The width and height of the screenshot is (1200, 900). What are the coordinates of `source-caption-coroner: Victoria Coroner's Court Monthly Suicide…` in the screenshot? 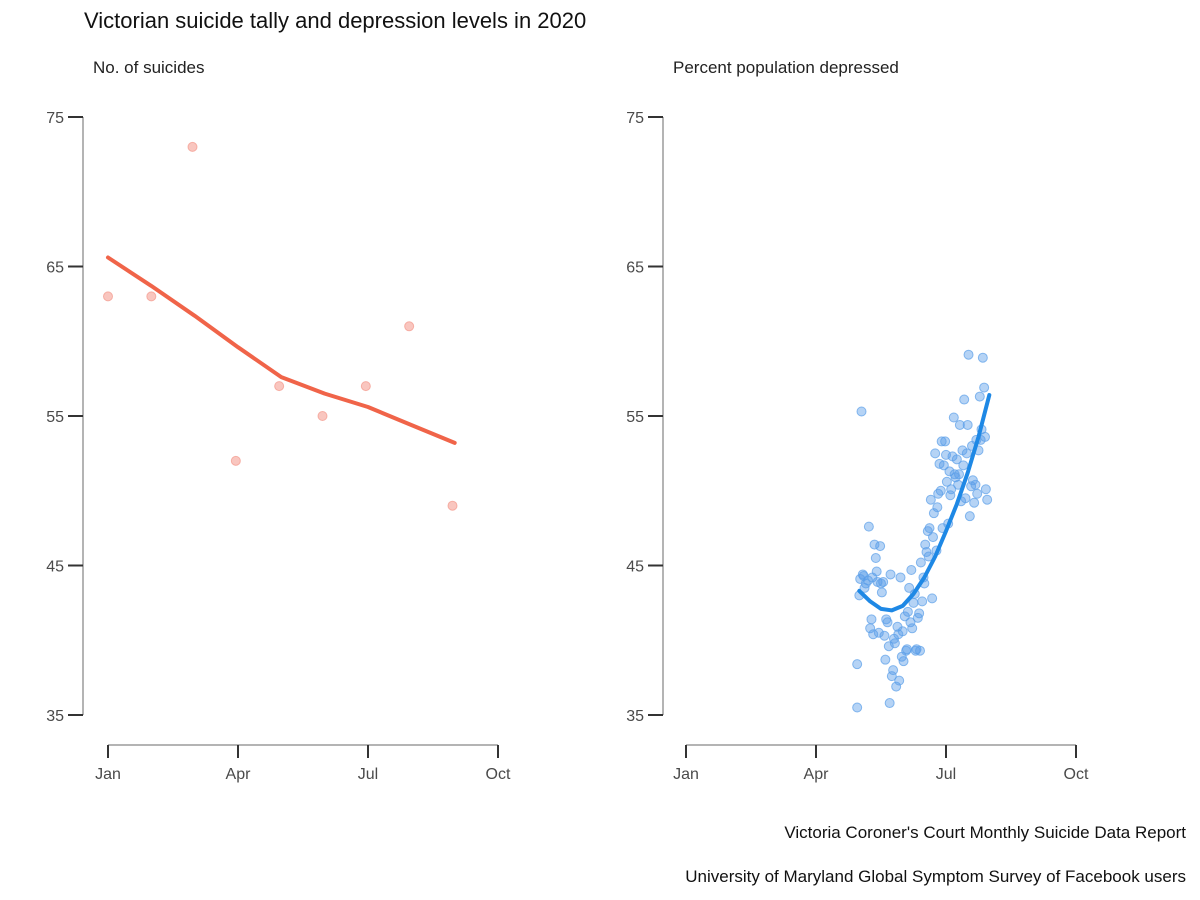 It's located at (985, 832).